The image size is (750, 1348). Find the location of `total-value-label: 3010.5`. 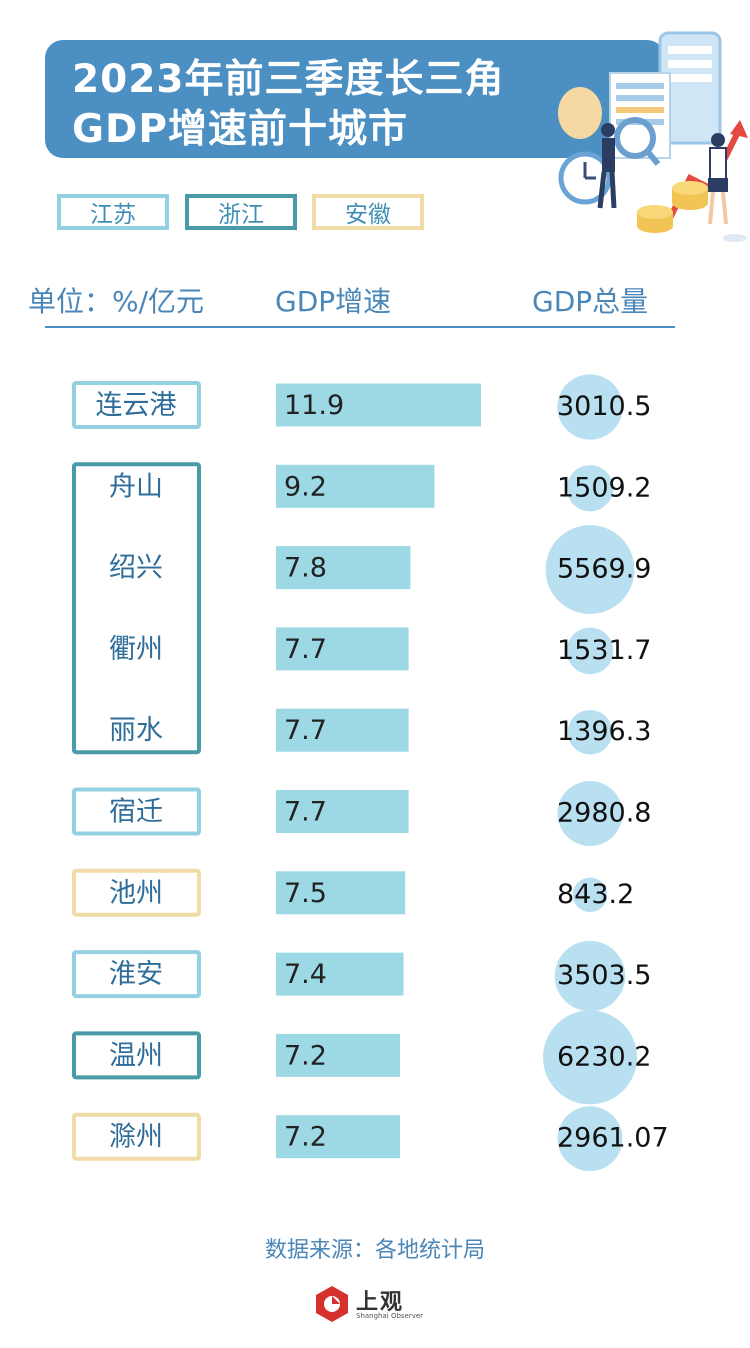

total-value-label: 3010.5 is located at coordinates (604, 406).